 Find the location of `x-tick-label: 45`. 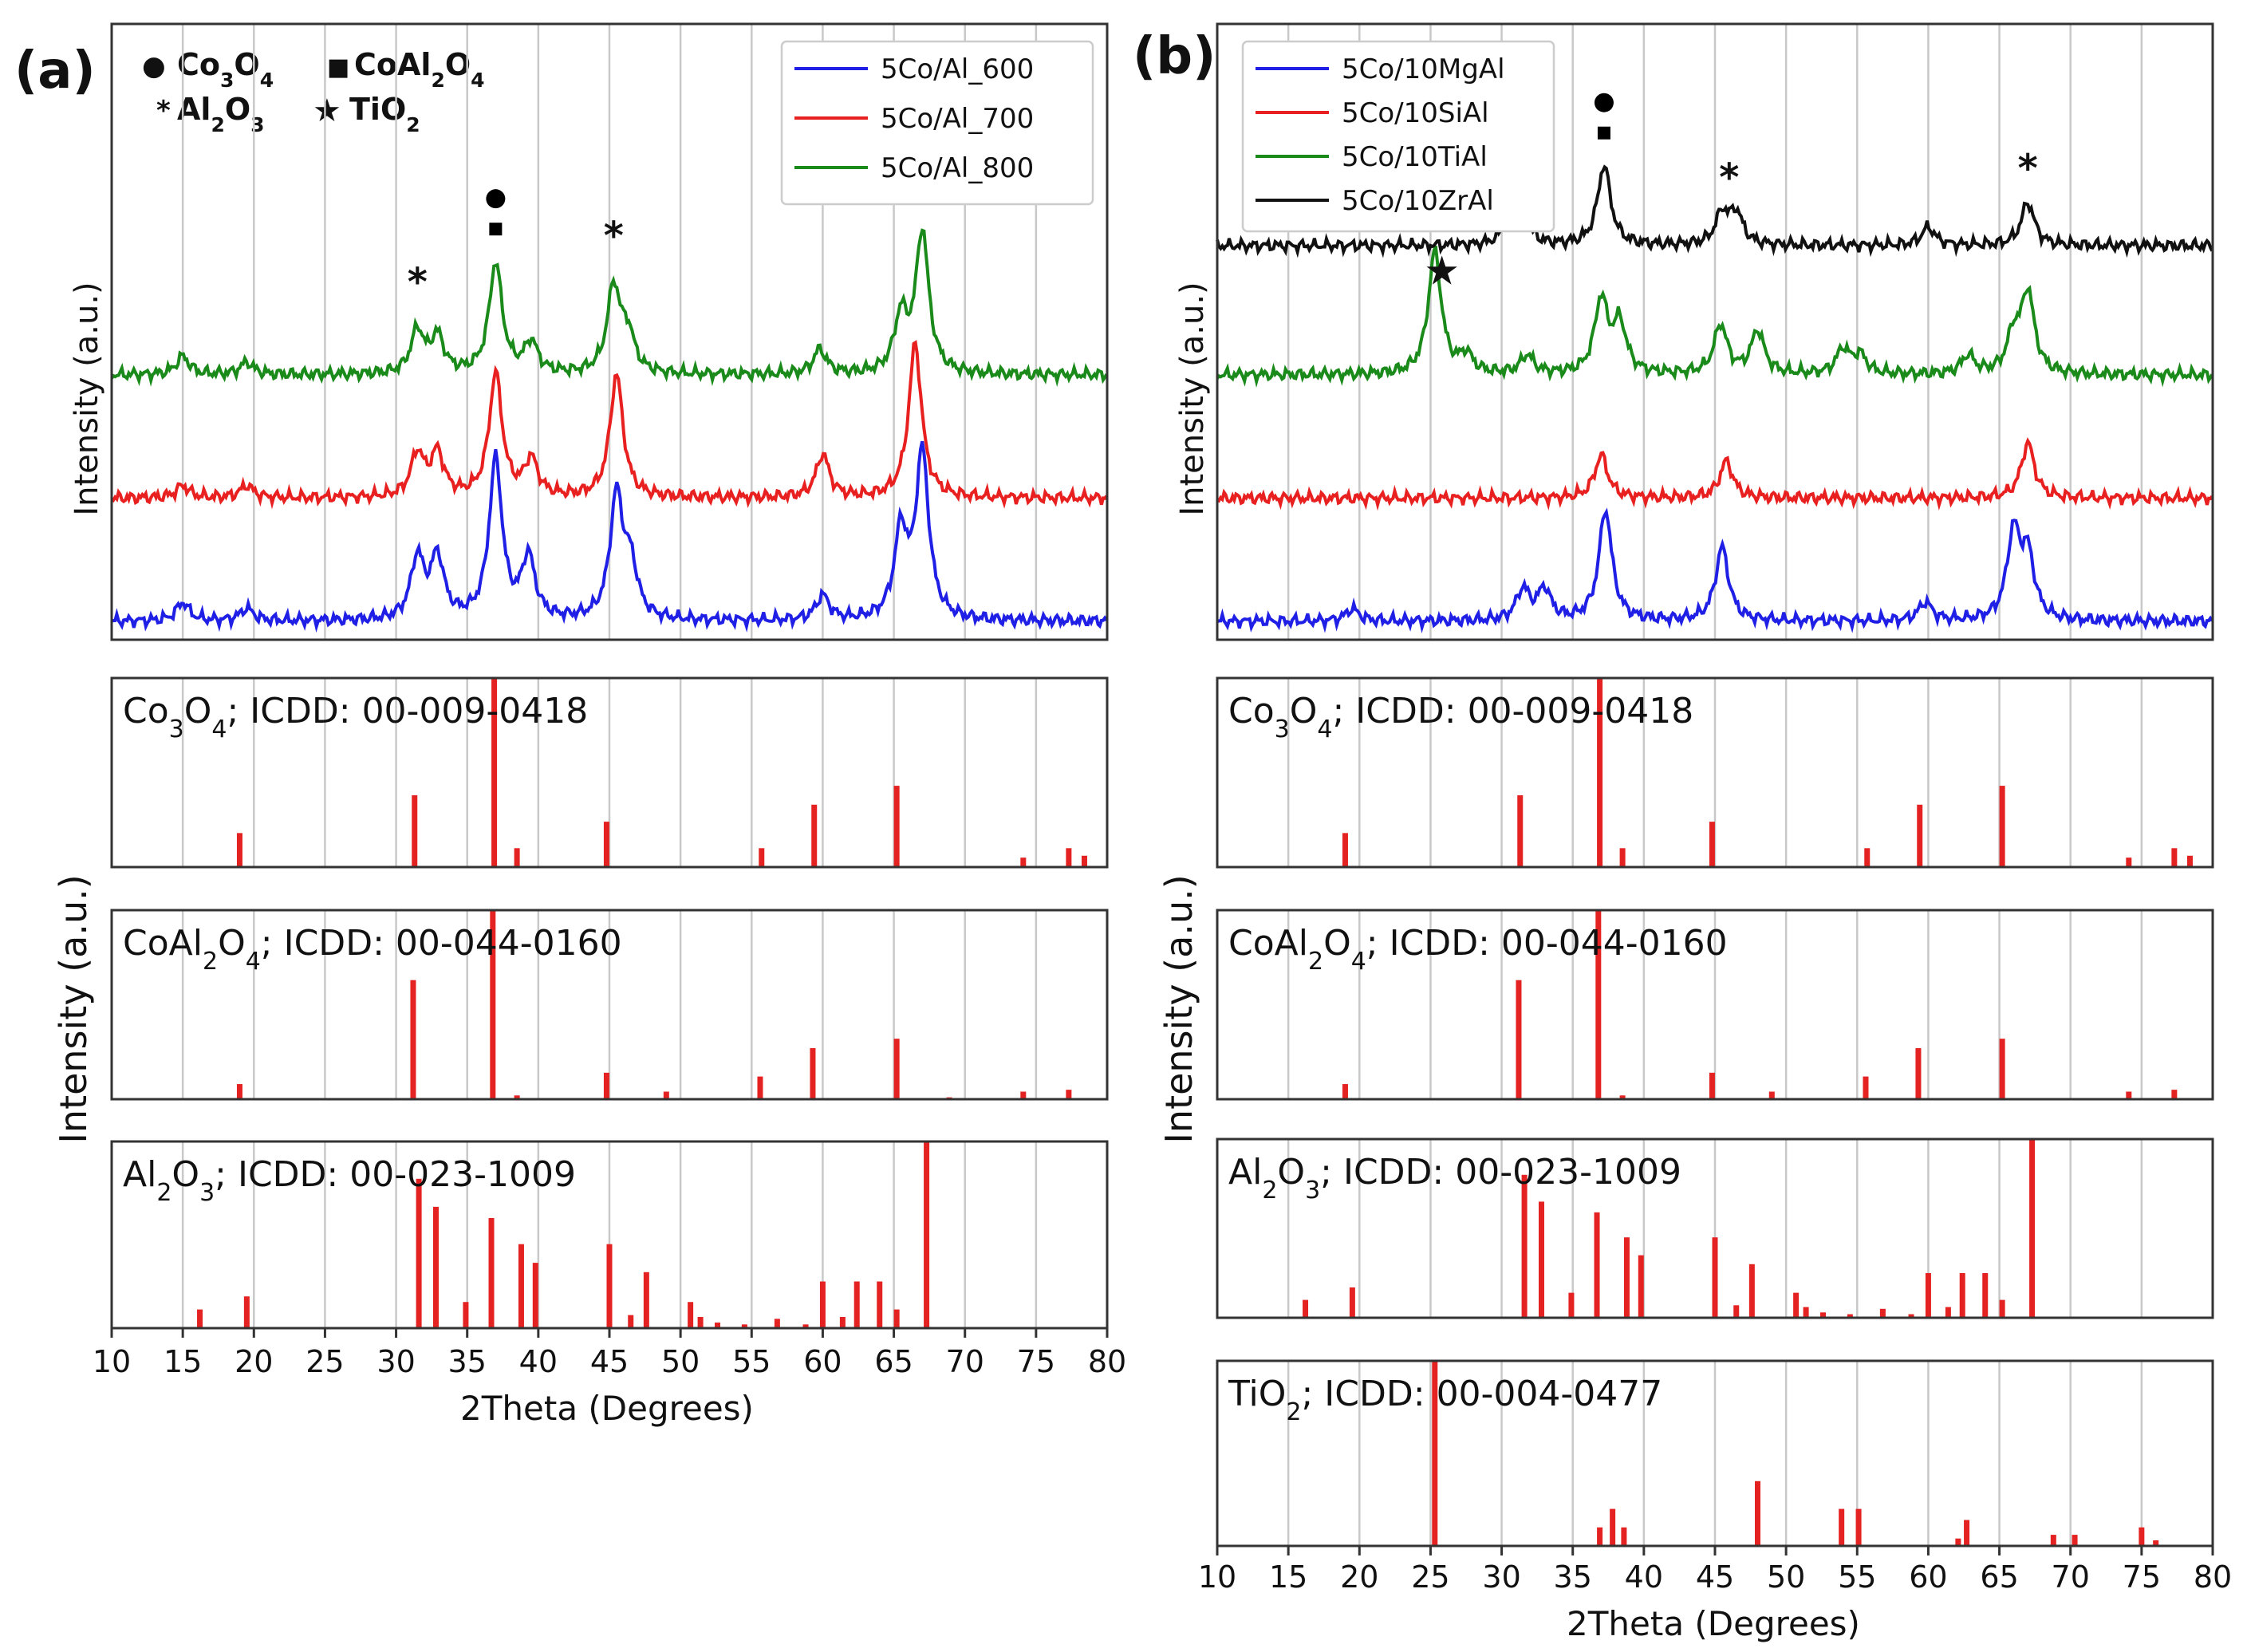

x-tick-label: 45 is located at coordinates (1715, 1577).